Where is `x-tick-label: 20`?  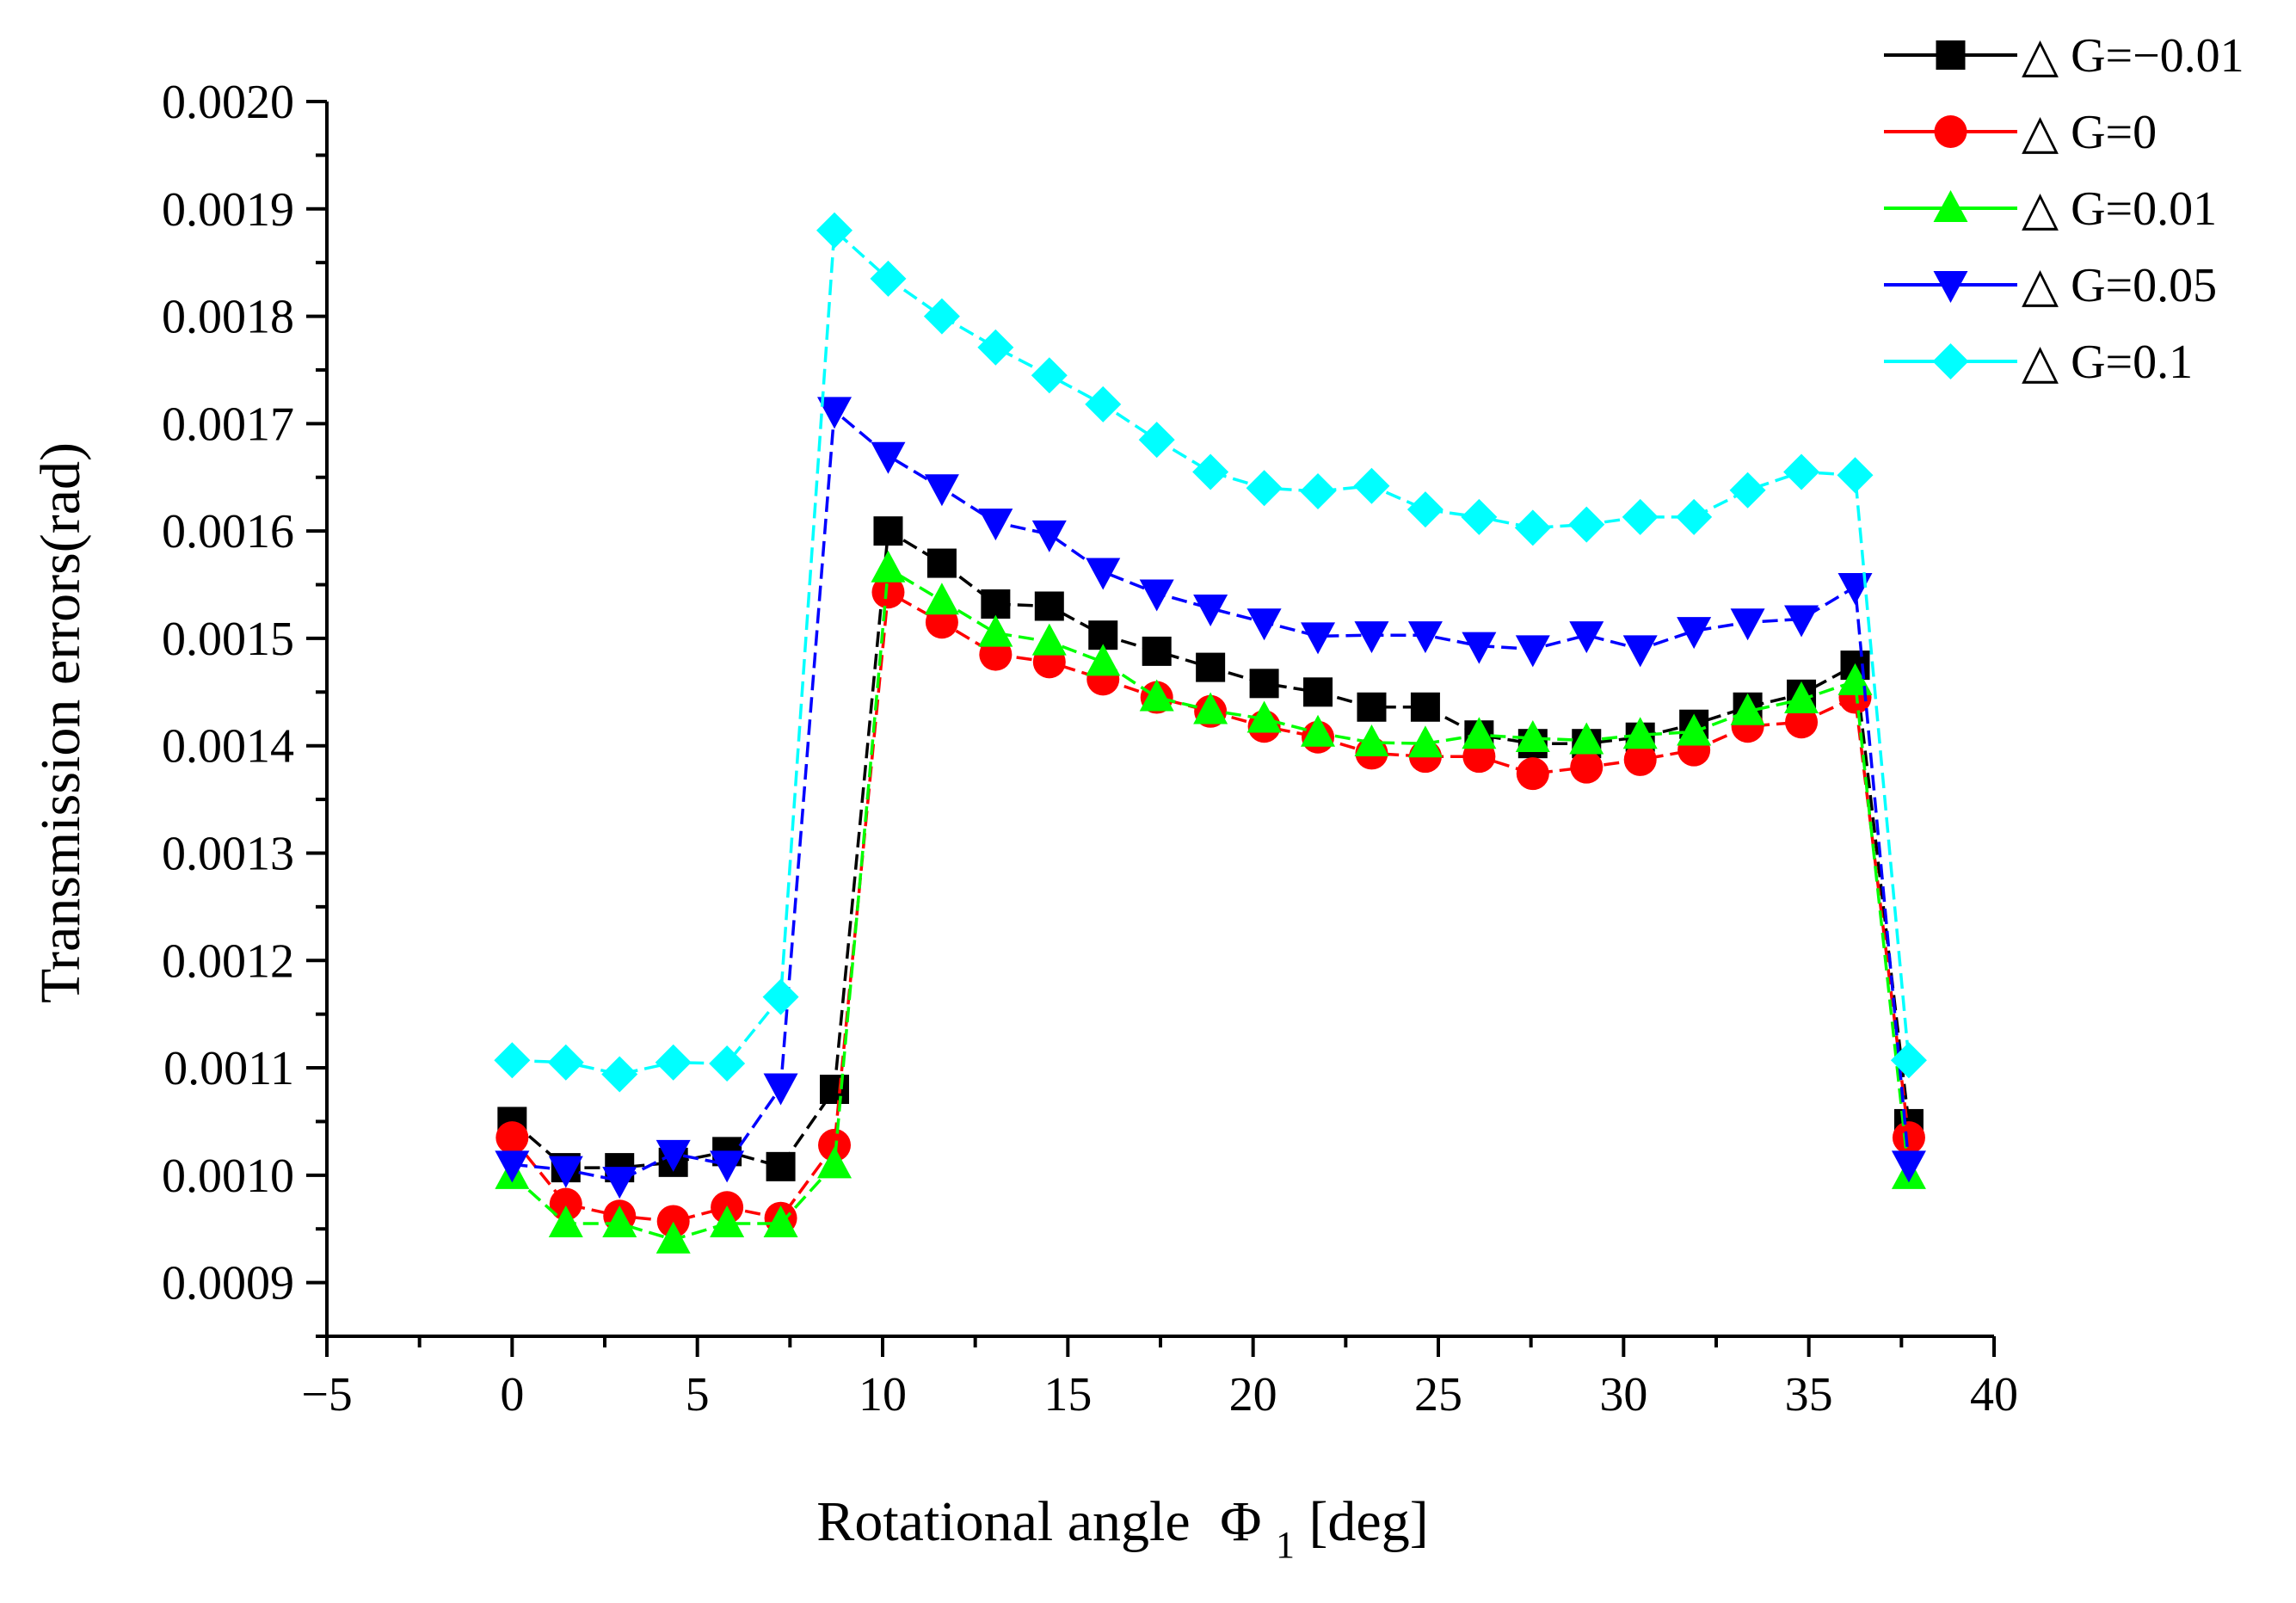 x-tick-label: 20 is located at coordinates (1253, 1394).